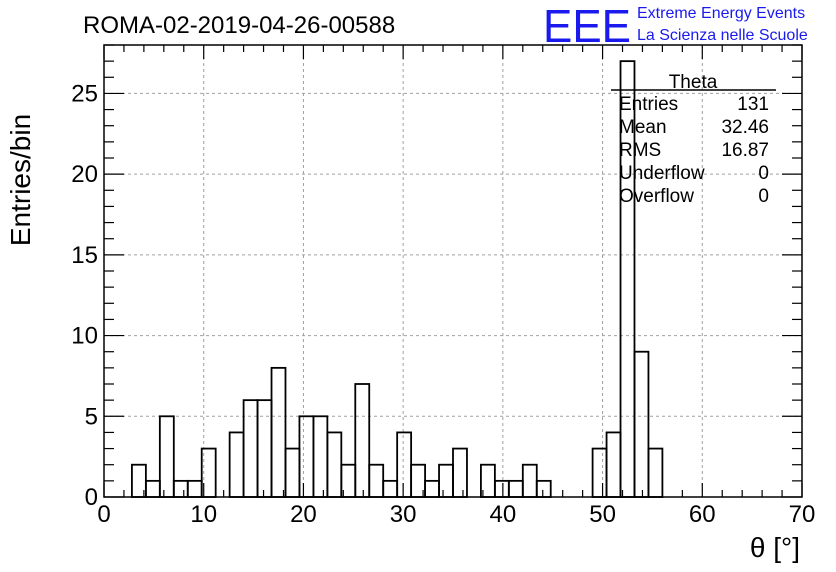  What do you see at coordinates (763, 173) in the screenshot?
I see `stats-value-underflow: 0` at bounding box center [763, 173].